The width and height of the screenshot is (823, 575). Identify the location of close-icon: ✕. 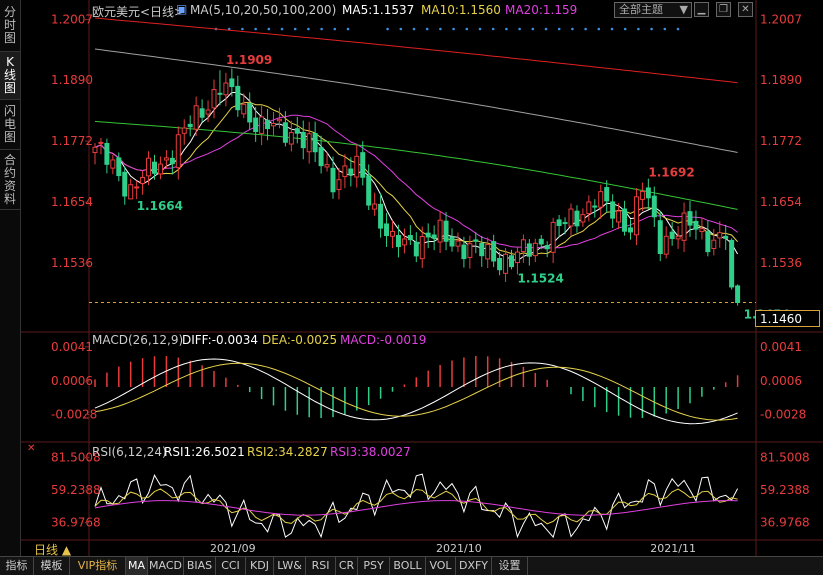
(745, 9).